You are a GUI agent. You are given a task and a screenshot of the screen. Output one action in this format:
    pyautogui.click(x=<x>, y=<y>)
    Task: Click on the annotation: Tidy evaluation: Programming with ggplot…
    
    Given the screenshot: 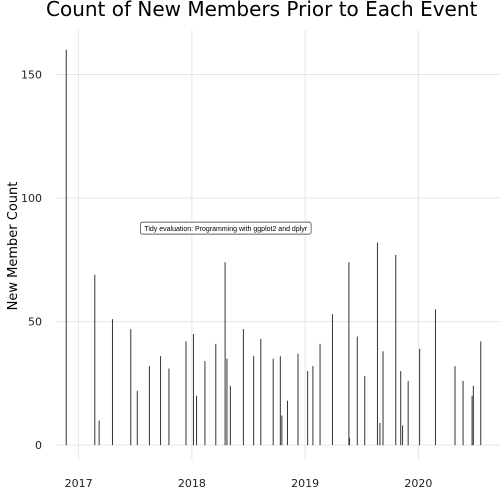 What is the action you would take?
    pyautogui.click(x=225, y=228)
    